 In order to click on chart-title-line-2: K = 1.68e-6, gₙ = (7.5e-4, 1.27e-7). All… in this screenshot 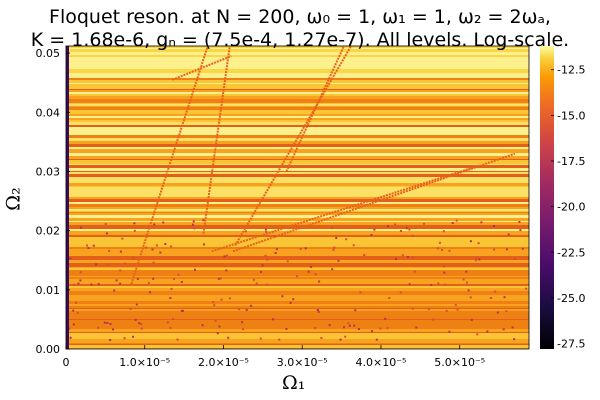, I will do `click(300, 40)`.